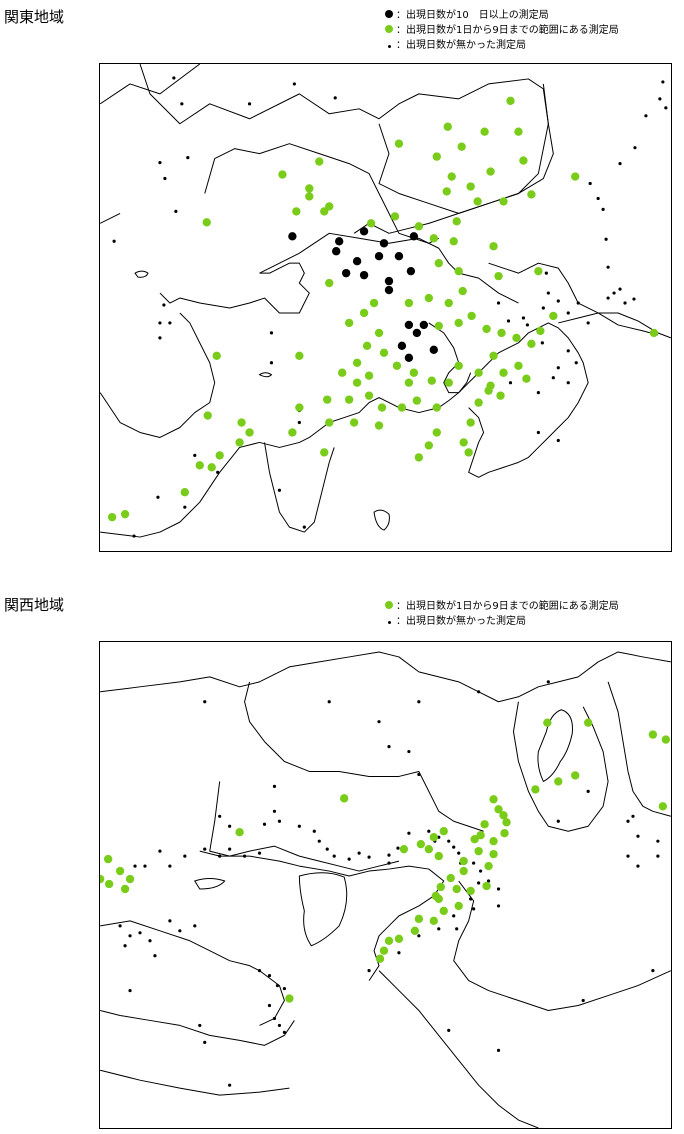  I want to click on kanto-border-ibaraki, so click(466, 148).